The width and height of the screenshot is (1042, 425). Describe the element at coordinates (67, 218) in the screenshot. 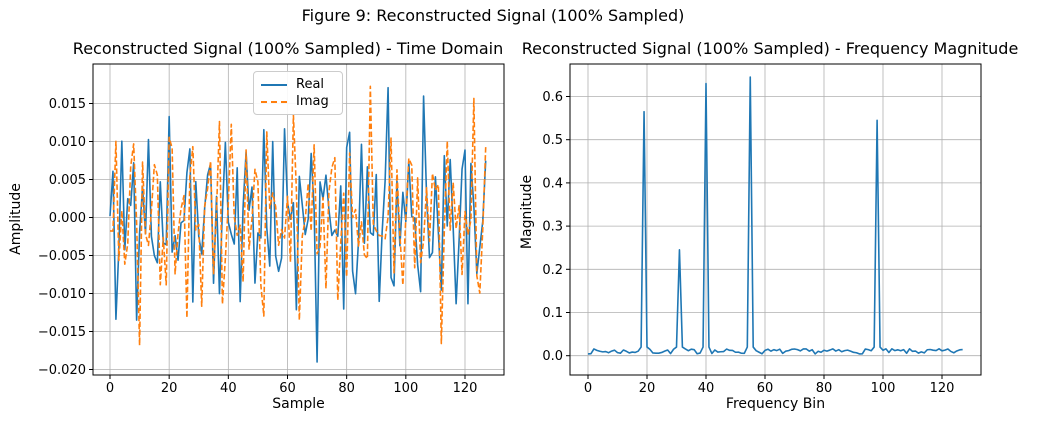

I see `y-tick-label: 0.000` at that location.